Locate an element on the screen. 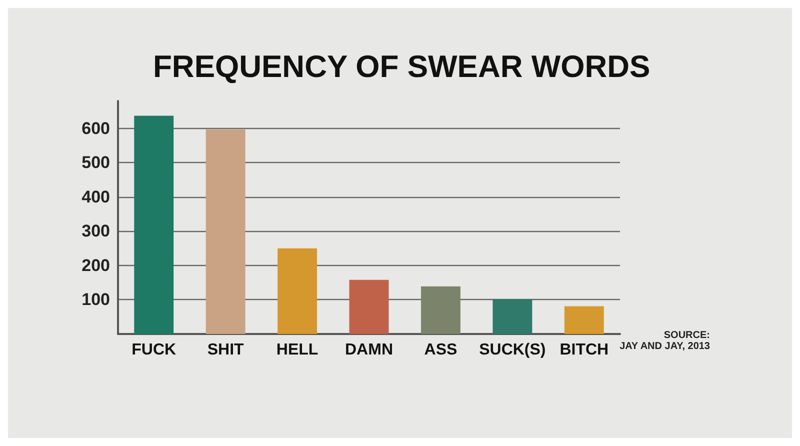  y-tick-label: 500 is located at coordinates (96, 162).